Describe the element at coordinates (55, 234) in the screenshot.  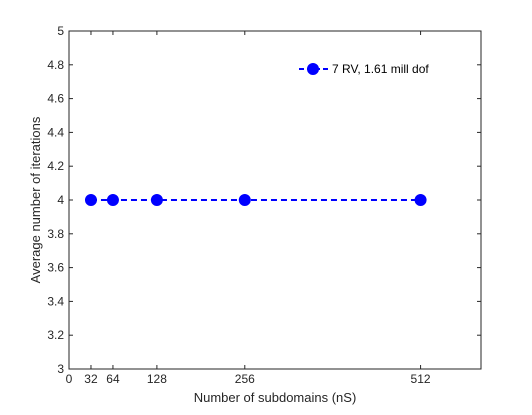
I see `y-tick-label: 3.8` at that location.